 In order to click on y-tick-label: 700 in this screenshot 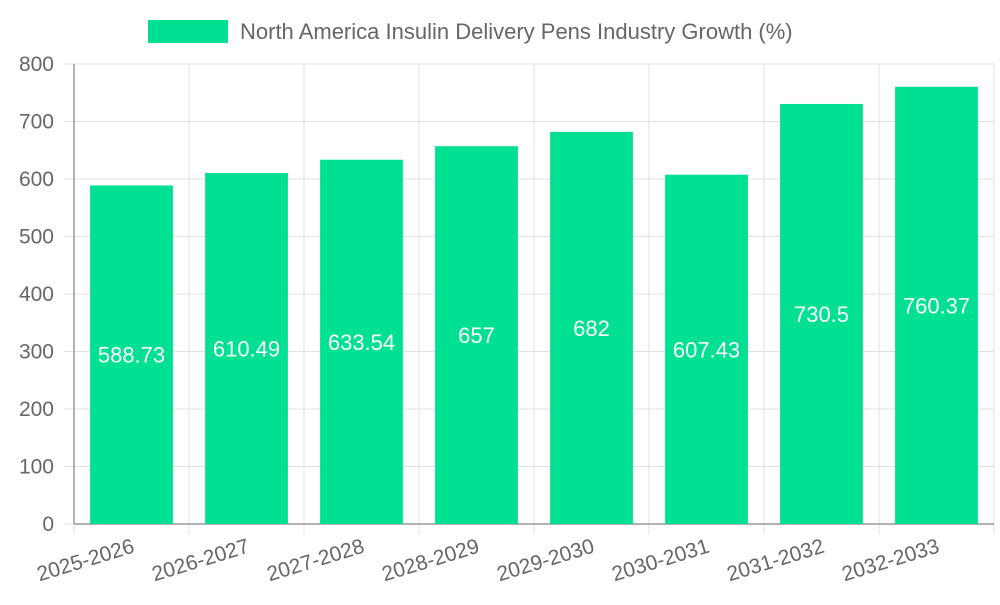, I will do `click(36, 122)`.